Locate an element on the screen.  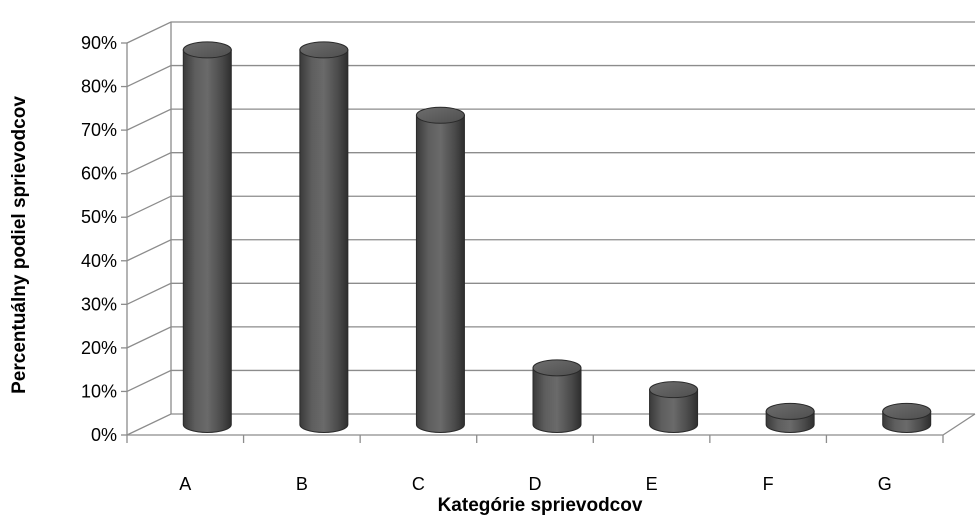
x-axis-title: Kategórie sprievodcov is located at coordinates (540, 505).